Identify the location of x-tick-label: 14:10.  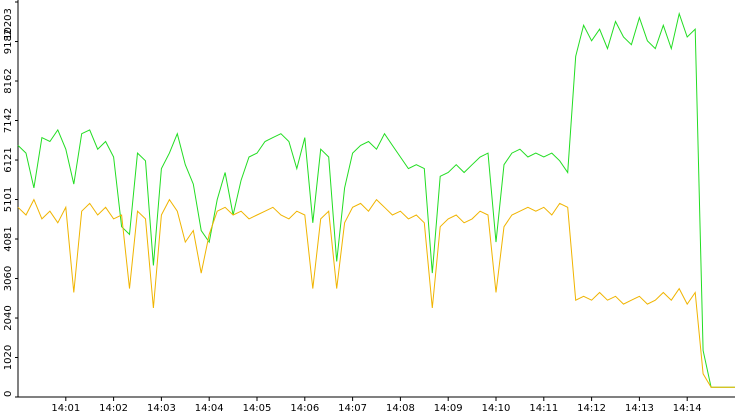
(496, 408).